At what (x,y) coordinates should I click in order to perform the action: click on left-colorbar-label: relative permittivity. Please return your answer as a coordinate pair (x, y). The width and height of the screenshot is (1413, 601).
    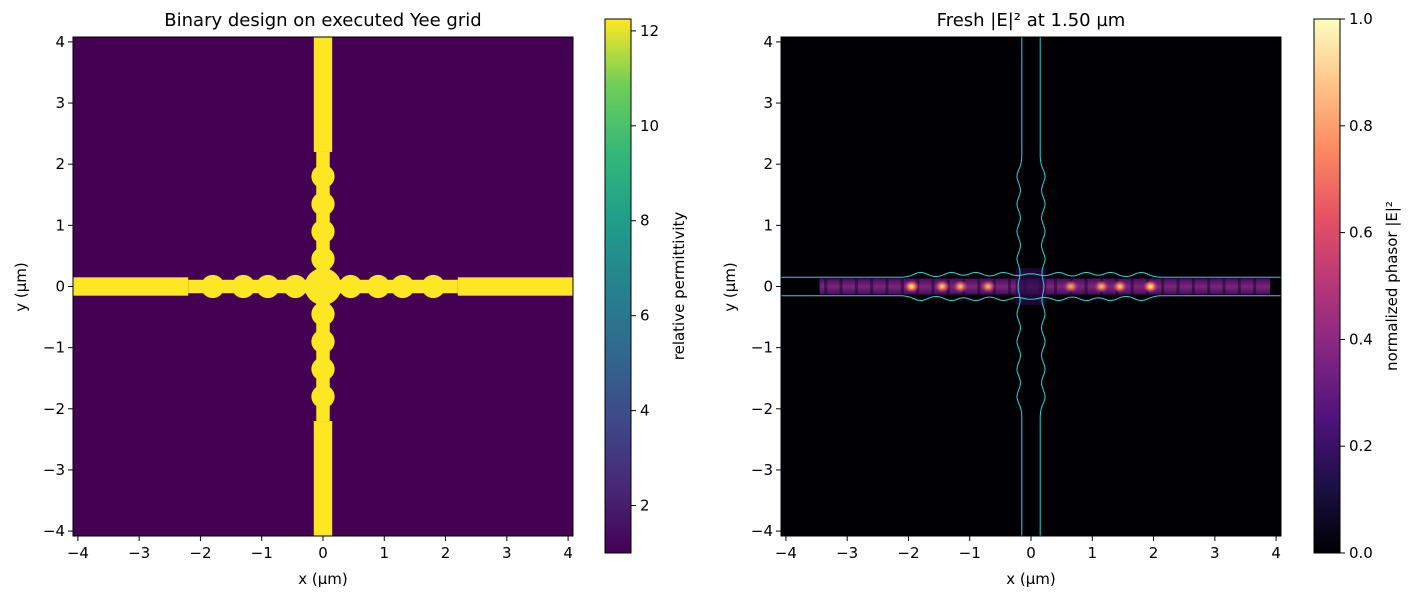
    Looking at the image, I should click on (679, 286).